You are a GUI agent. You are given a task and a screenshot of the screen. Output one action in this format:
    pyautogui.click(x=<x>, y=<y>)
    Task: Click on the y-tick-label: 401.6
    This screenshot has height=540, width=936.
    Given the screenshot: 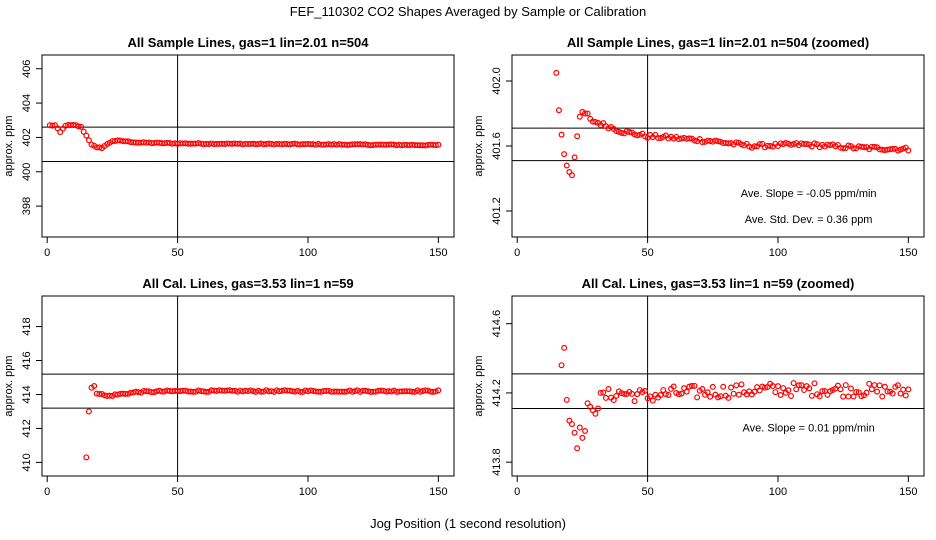 What is the action you would take?
    pyautogui.click(x=497, y=146)
    